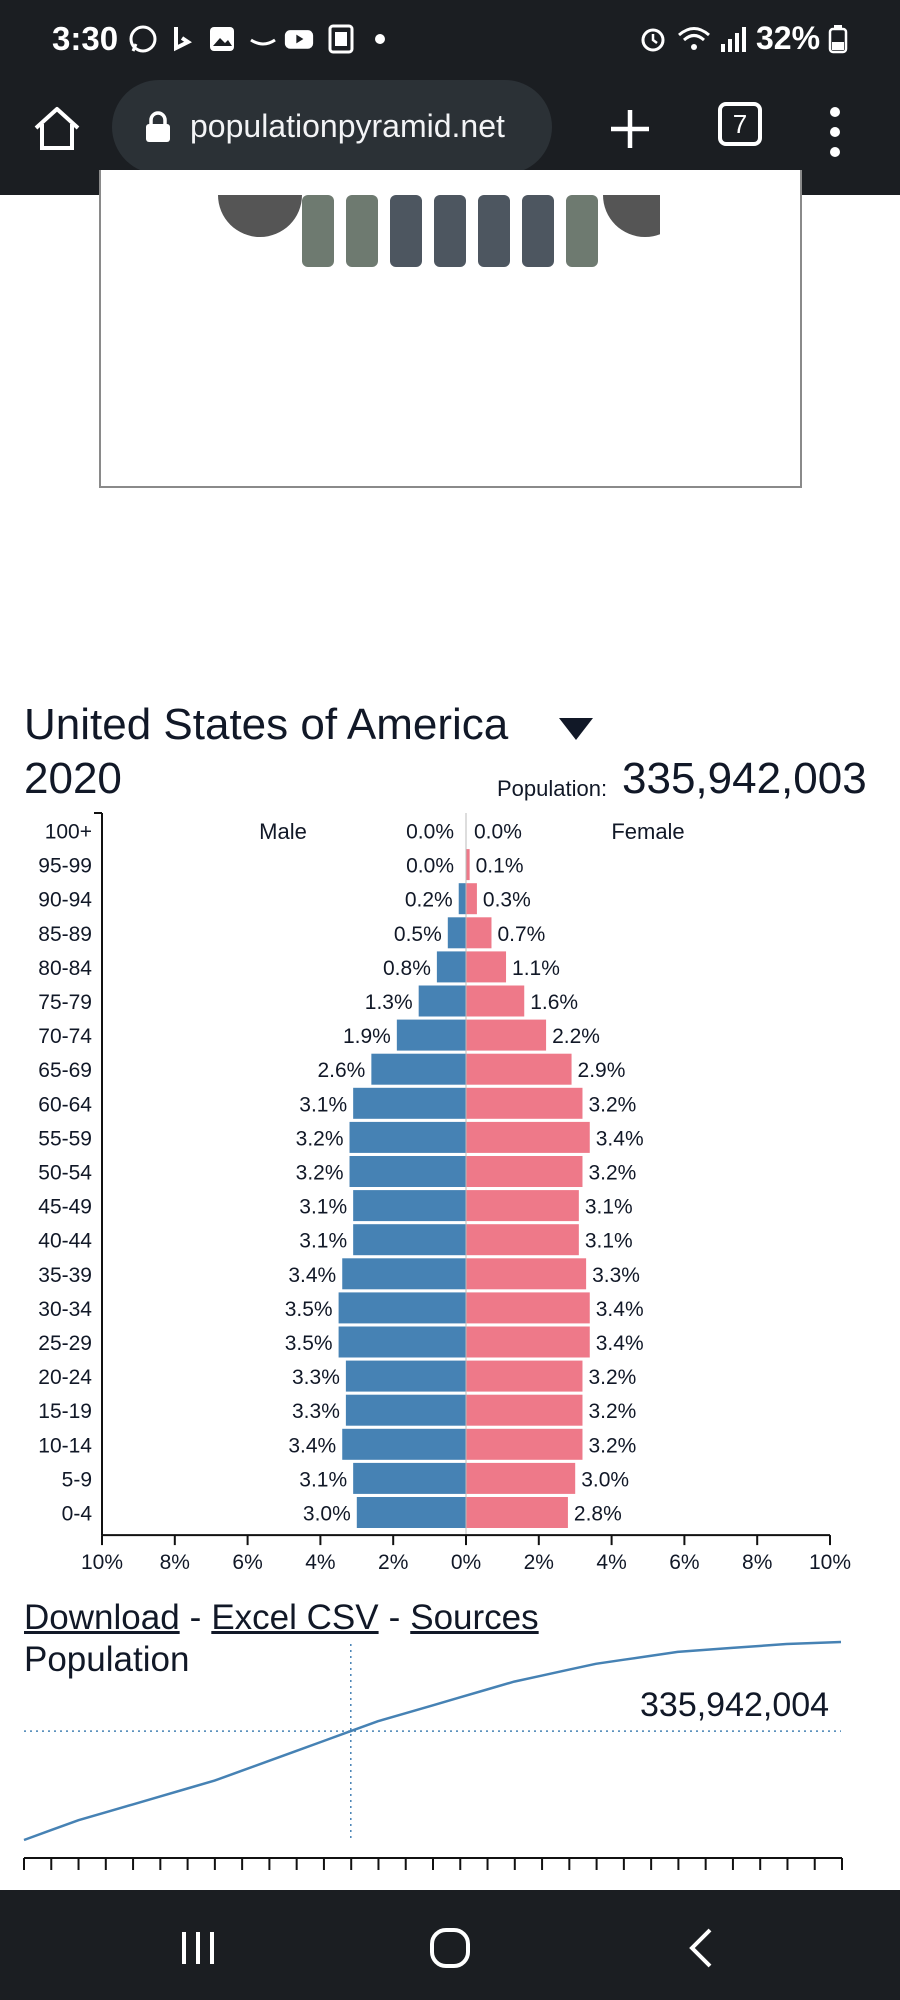 This screenshot has height=2000, width=900. I want to click on excel-csv-link: Excel CSV, so click(295, 1617).